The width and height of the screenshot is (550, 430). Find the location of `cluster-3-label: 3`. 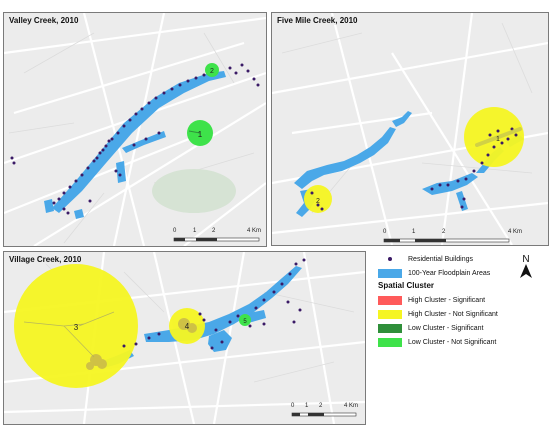

cluster-3-label: 3 is located at coordinates (76, 327).